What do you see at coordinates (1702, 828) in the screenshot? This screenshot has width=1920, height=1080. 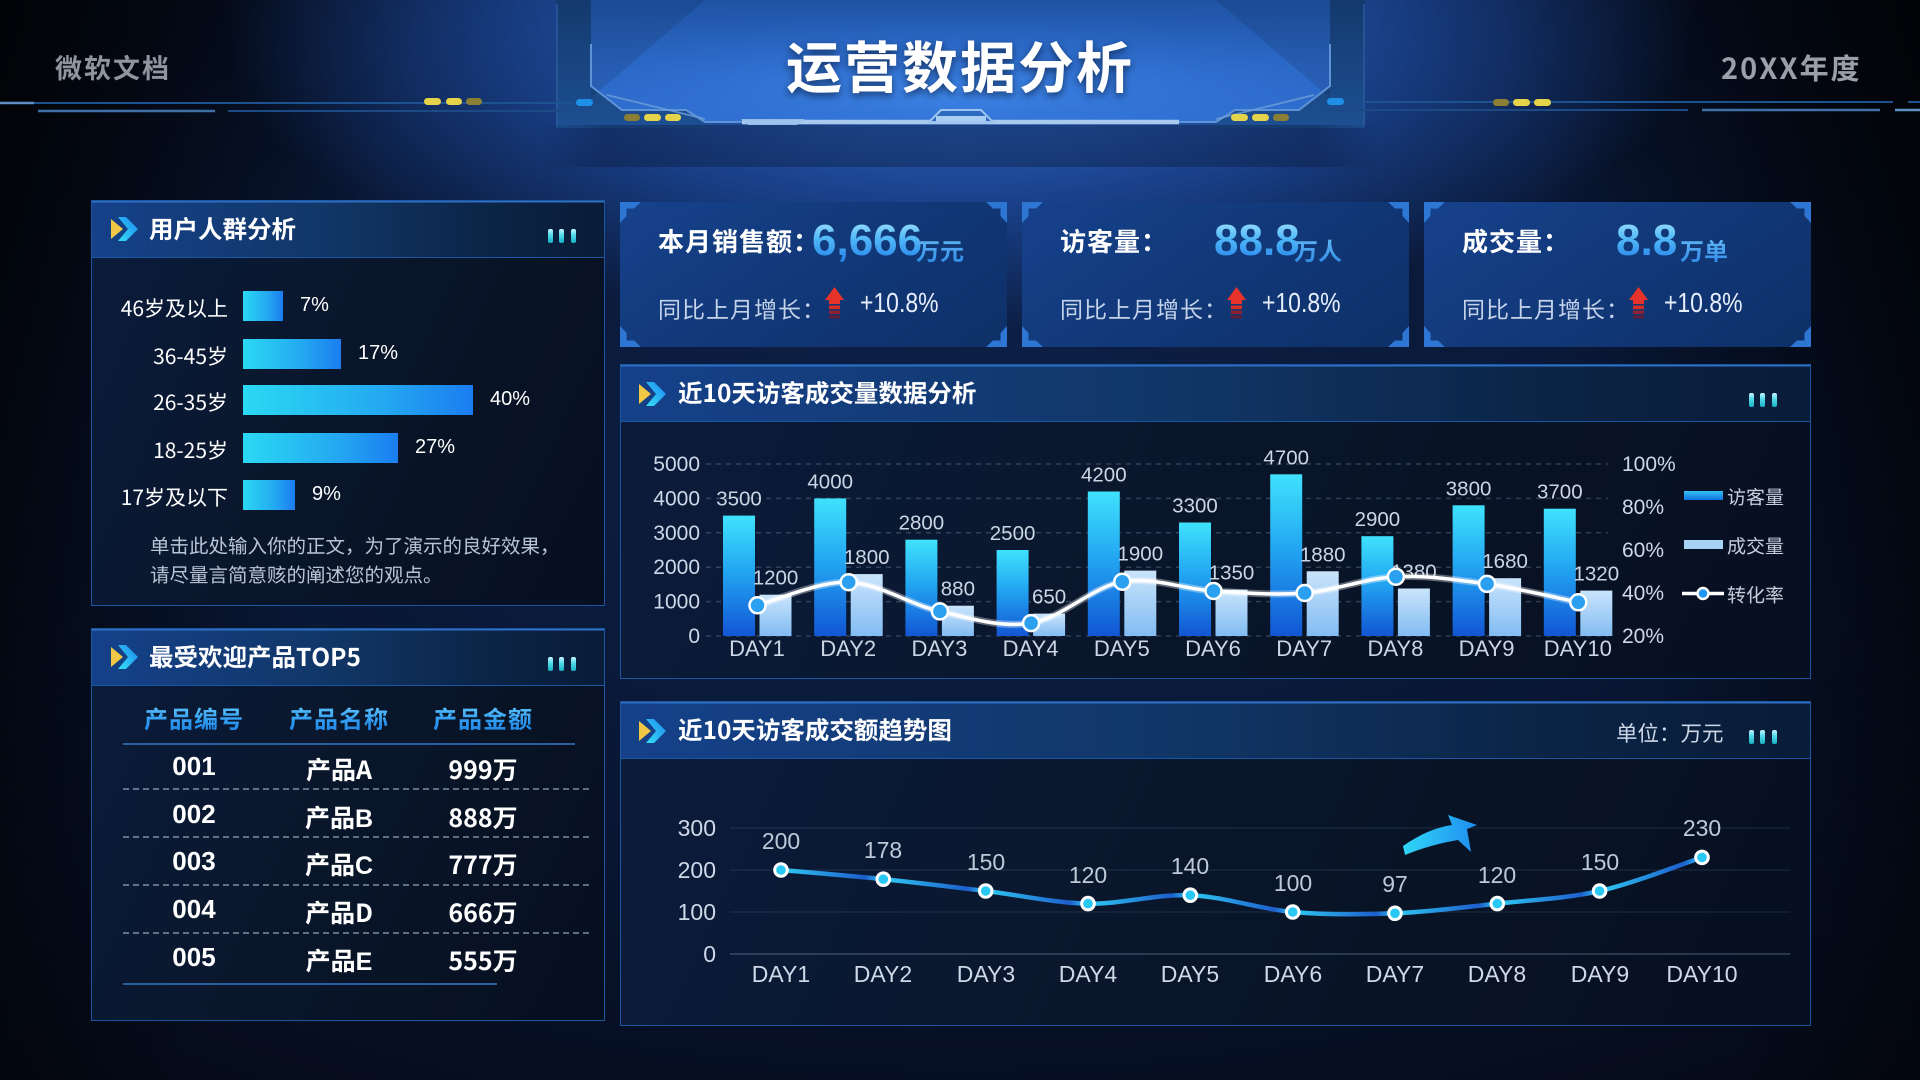 I see `svg-text: 230` at bounding box center [1702, 828].